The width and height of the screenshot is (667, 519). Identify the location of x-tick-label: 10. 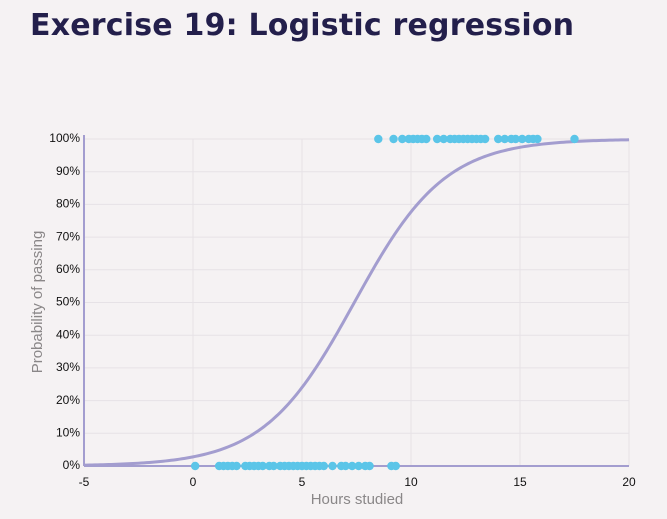
(411, 482).